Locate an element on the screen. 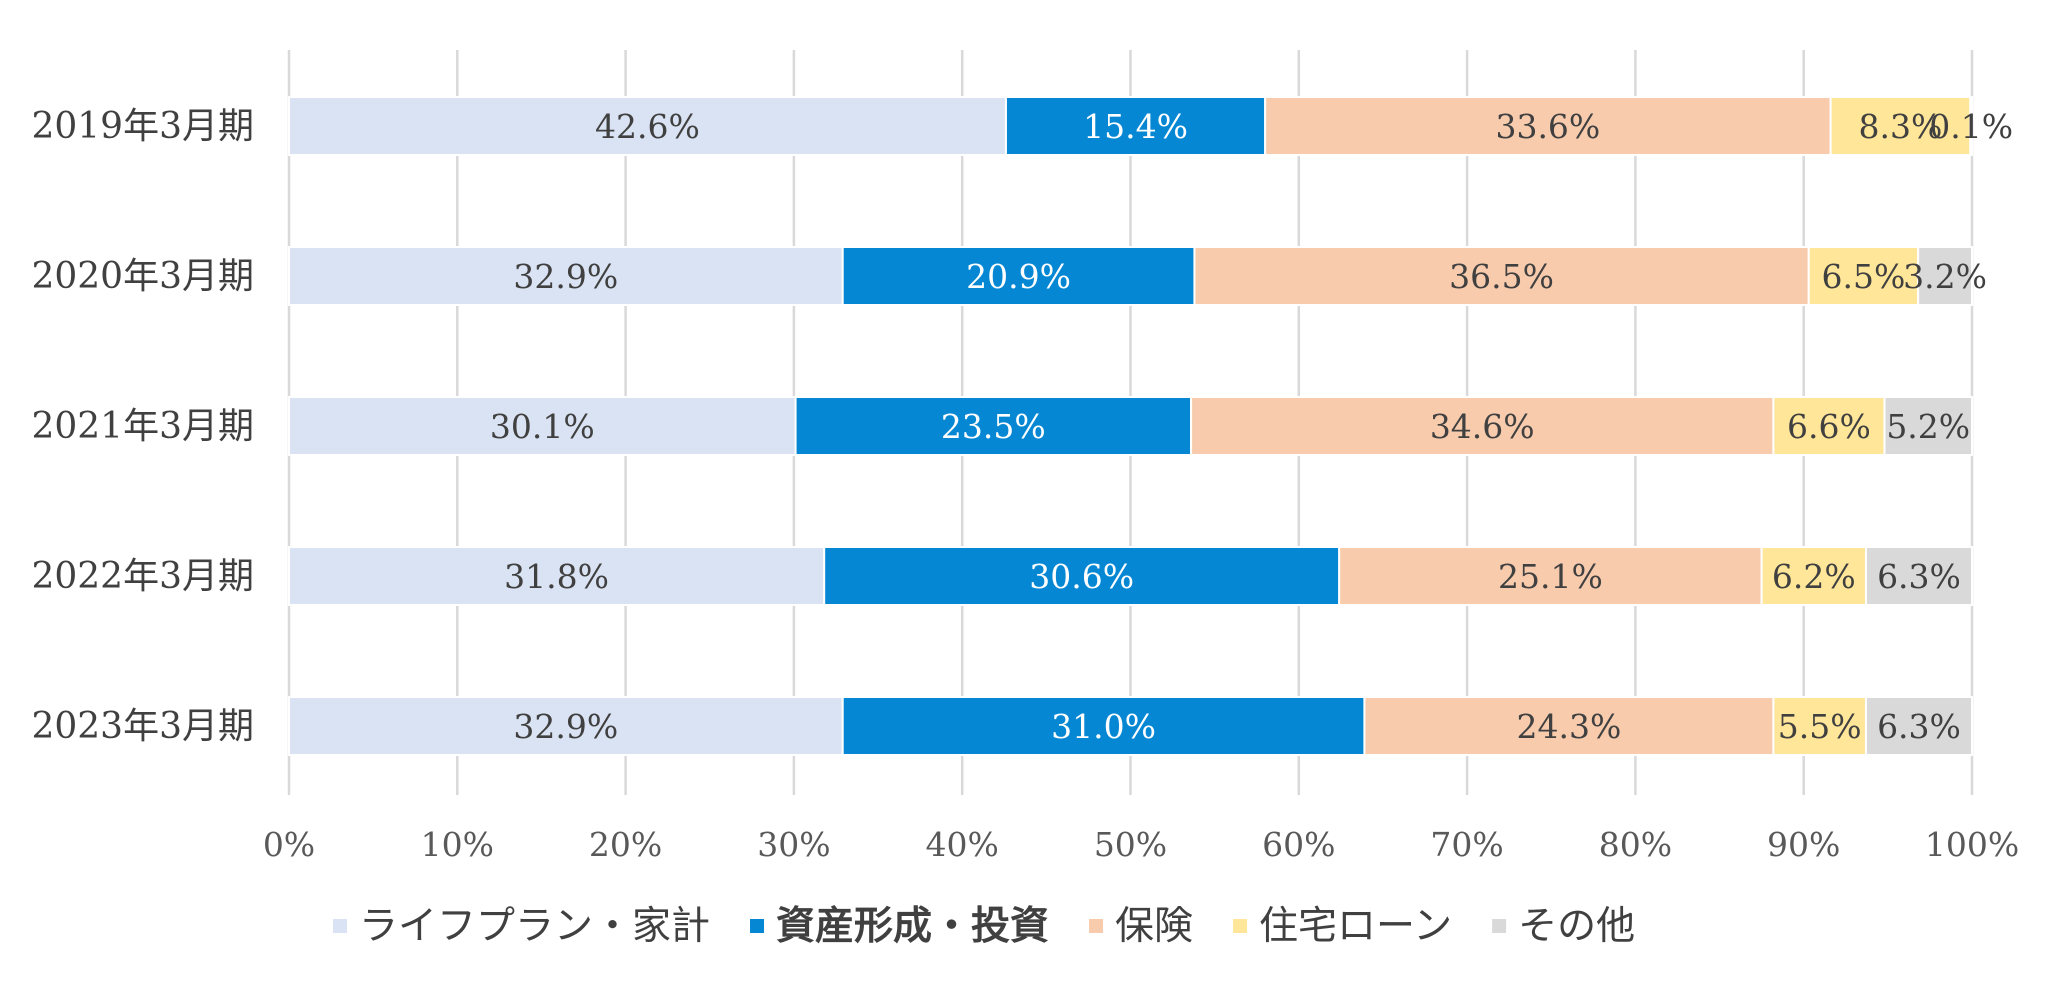  data-label: 23.5% is located at coordinates (993, 426).